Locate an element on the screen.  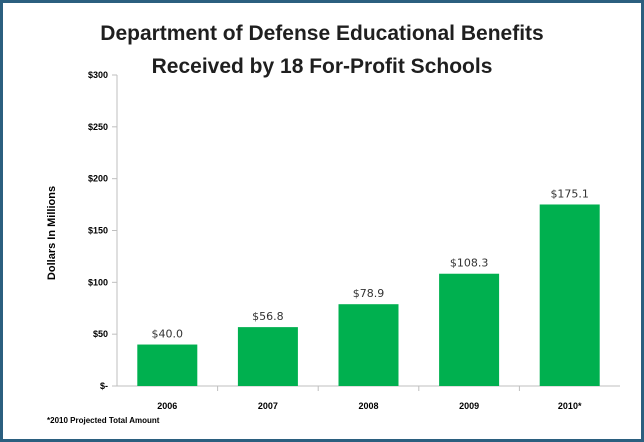
x-tick-label: 2008 is located at coordinates (368, 406).